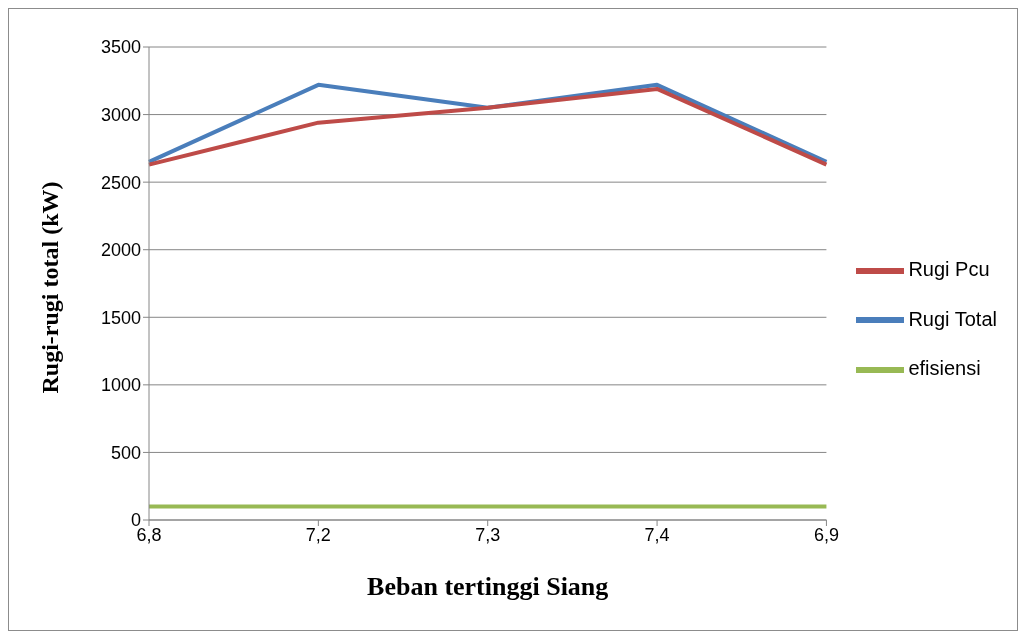 Image resolution: width=1027 pixels, height=639 pixels. What do you see at coordinates (952, 318) in the screenshot?
I see `legend-label: Rugi Total` at bounding box center [952, 318].